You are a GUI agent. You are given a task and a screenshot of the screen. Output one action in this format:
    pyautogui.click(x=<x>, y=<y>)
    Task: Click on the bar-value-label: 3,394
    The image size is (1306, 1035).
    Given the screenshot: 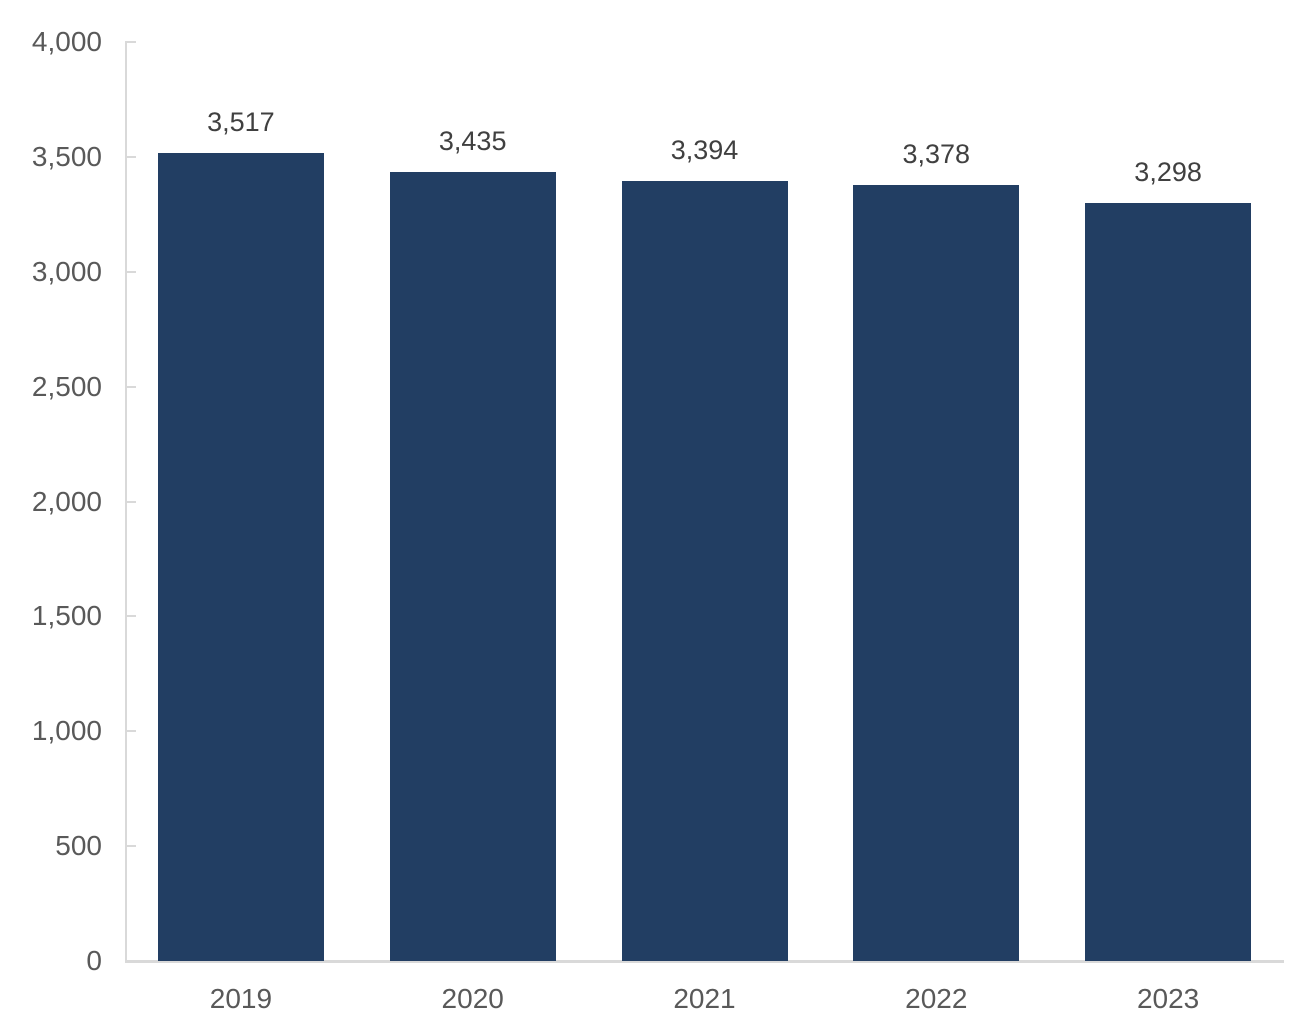 What is the action you would take?
    pyautogui.click(x=704, y=150)
    